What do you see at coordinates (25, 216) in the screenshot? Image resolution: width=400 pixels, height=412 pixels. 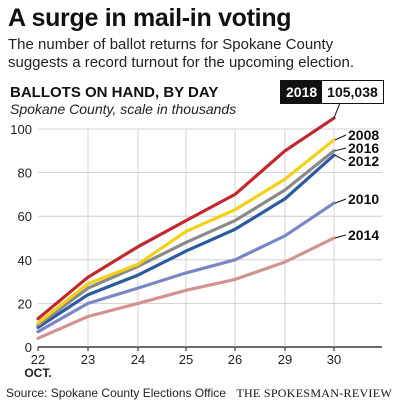 I see `y-tick-label: 60` at bounding box center [25, 216].